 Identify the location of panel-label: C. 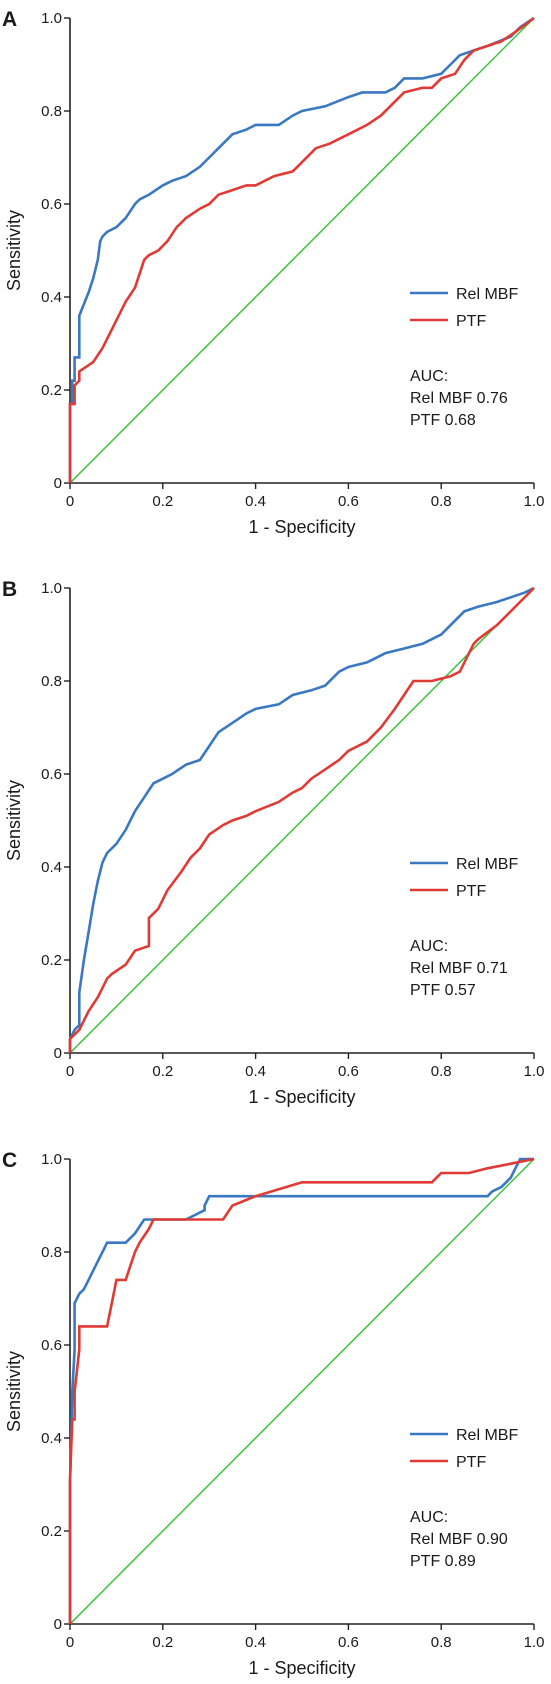
(9, 1160).